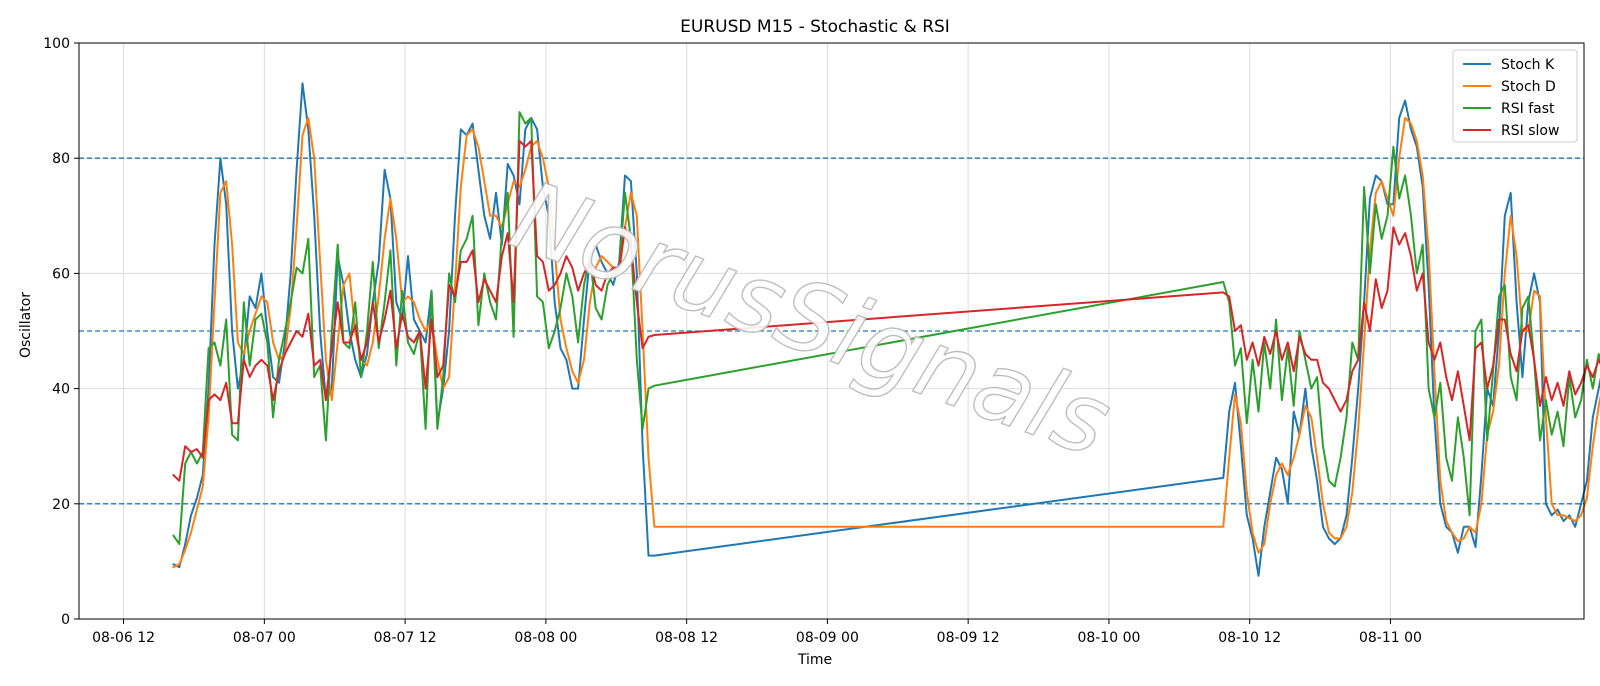  I want to click on legend-label: Stoch D, so click(1528, 87).